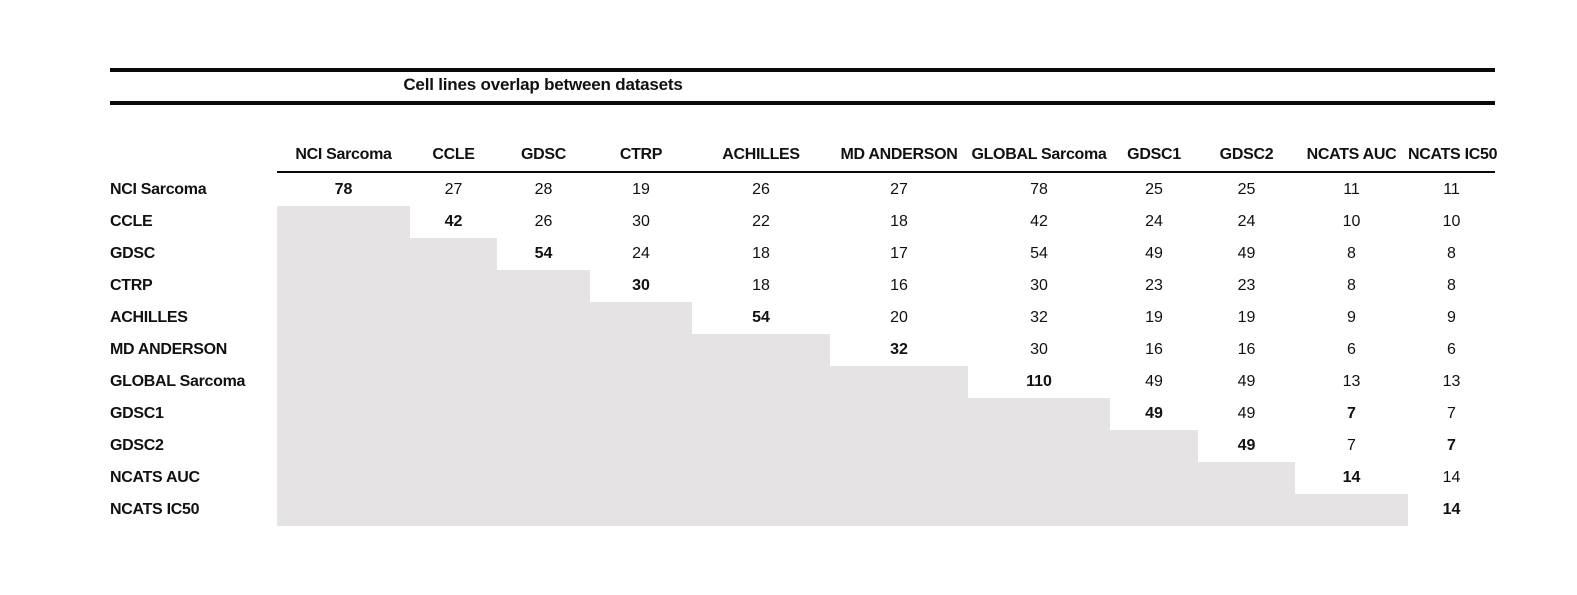  Describe the element at coordinates (802, 318) in the screenshot. I see `table-row-achilles: ACHILLES 54 20 32 19 19 9 9` at that location.